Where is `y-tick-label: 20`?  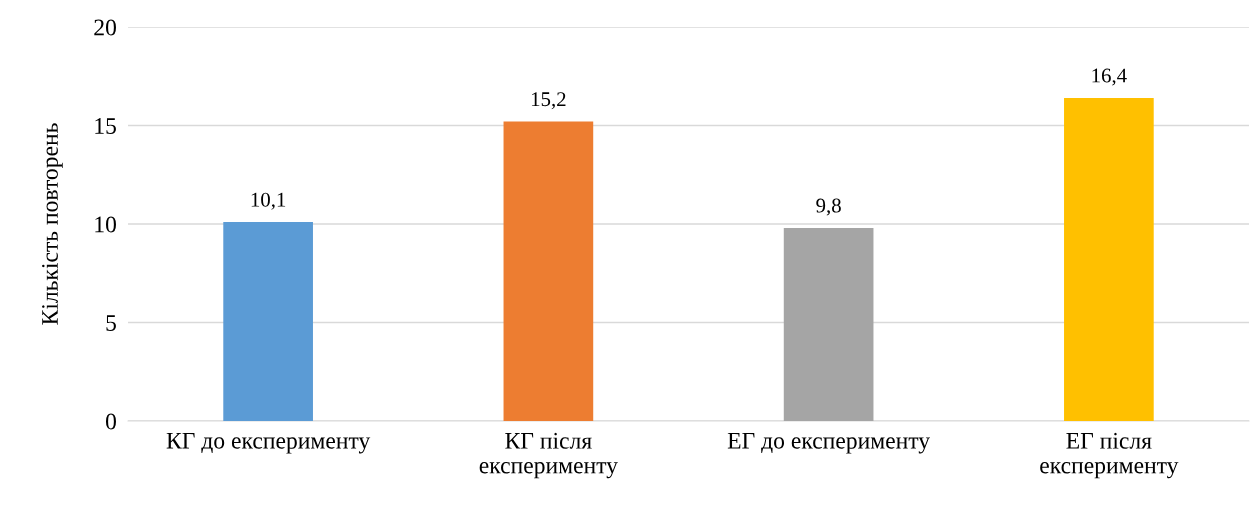 y-tick-label: 20 is located at coordinates (105, 27).